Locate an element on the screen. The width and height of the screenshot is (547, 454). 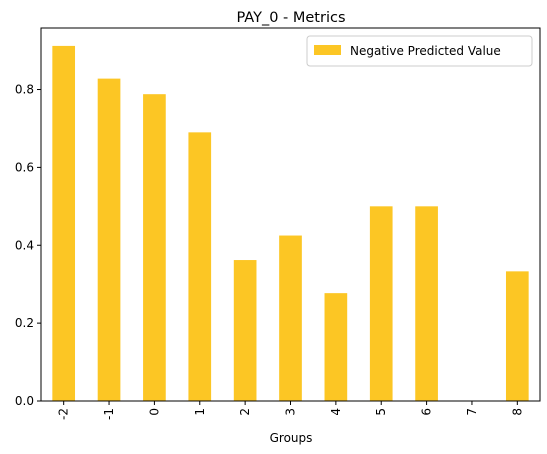
y-tick-label: 0.2 is located at coordinates (24, 323).